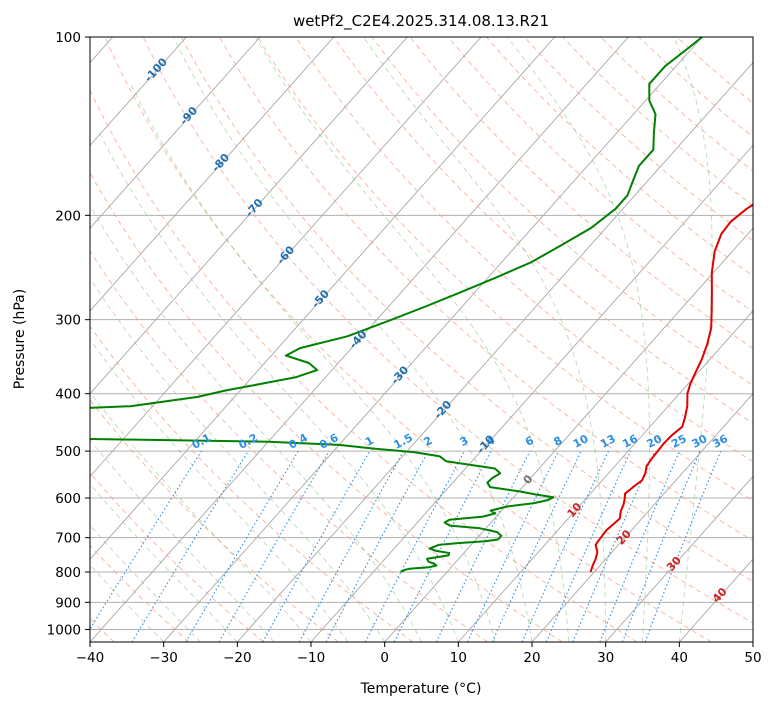 The height and width of the screenshot is (708, 775). I want to click on x-tick-label: −20, so click(237, 658).